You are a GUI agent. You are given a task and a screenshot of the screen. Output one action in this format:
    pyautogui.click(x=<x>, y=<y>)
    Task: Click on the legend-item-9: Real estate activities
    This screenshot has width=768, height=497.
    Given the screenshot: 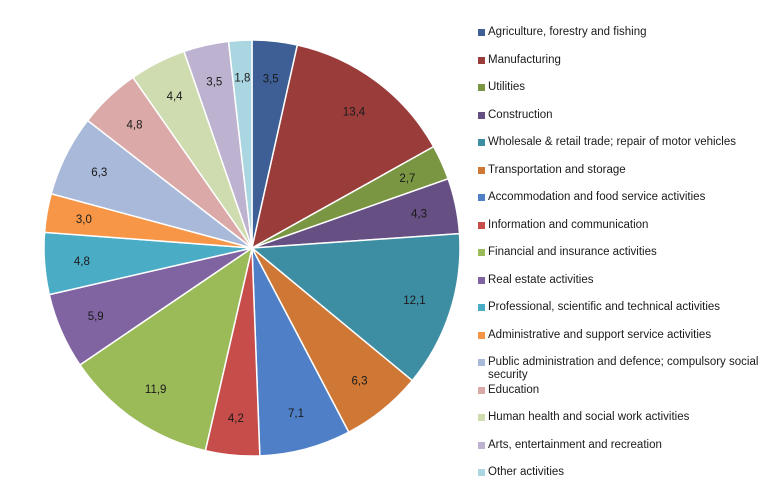 What is the action you would take?
    pyautogui.click(x=623, y=280)
    